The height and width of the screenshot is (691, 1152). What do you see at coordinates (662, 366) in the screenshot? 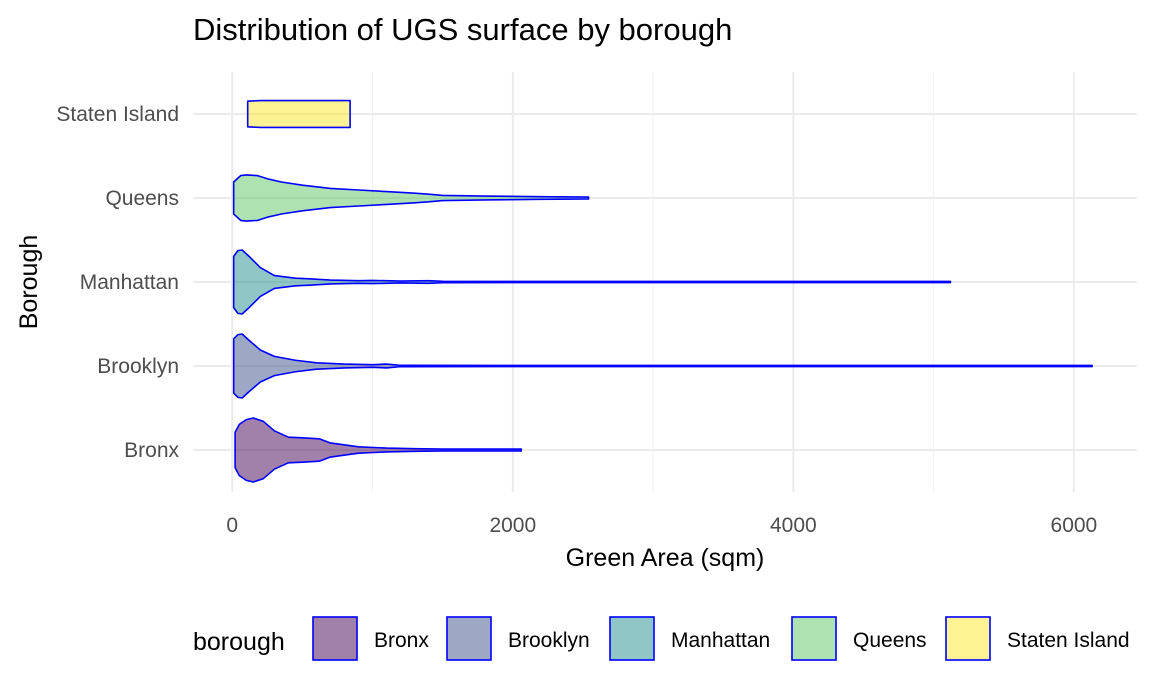
I see `violin-brooklyn` at bounding box center [662, 366].